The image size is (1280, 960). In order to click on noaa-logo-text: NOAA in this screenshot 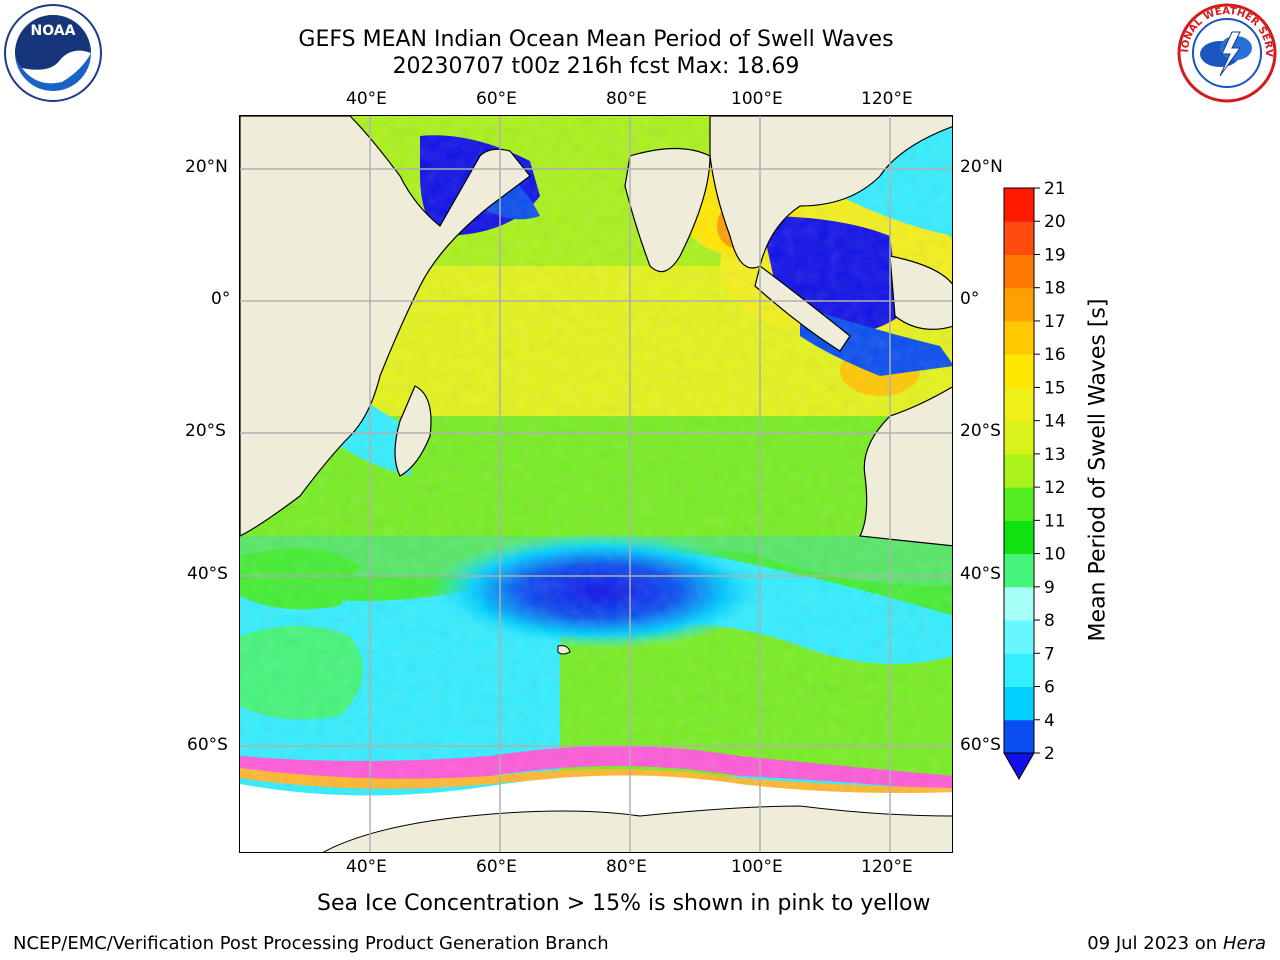, I will do `click(53, 31)`.